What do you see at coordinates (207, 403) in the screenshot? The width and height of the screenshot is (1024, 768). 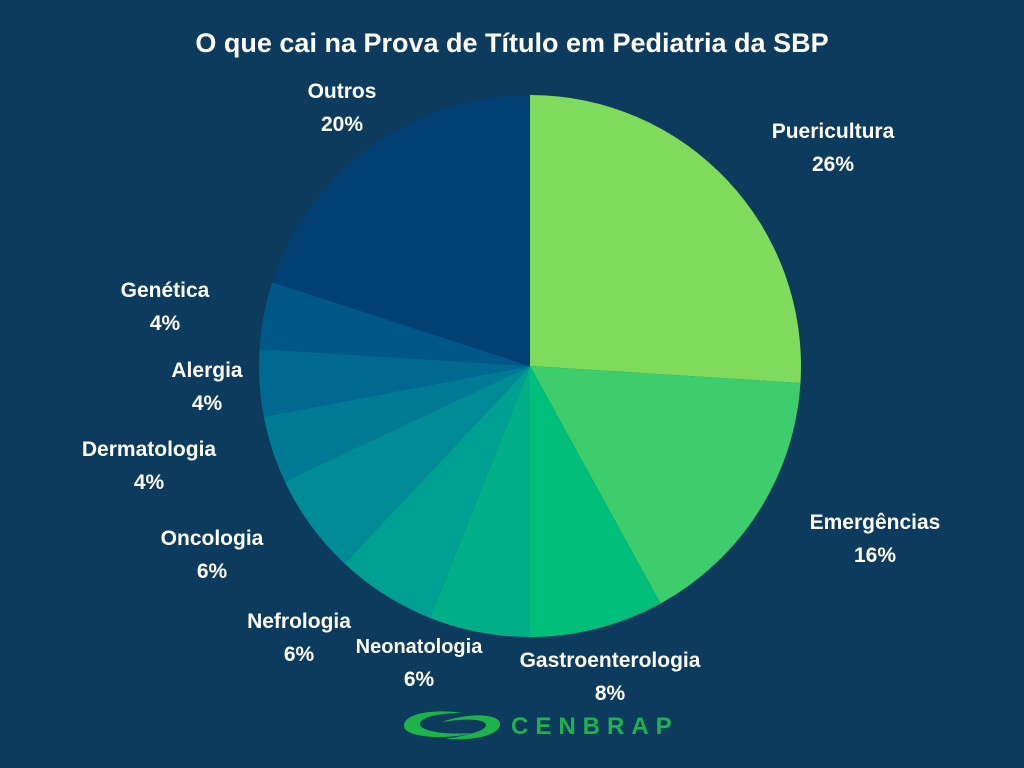 I see `slice-value-alergia: 4%` at bounding box center [207, 403].